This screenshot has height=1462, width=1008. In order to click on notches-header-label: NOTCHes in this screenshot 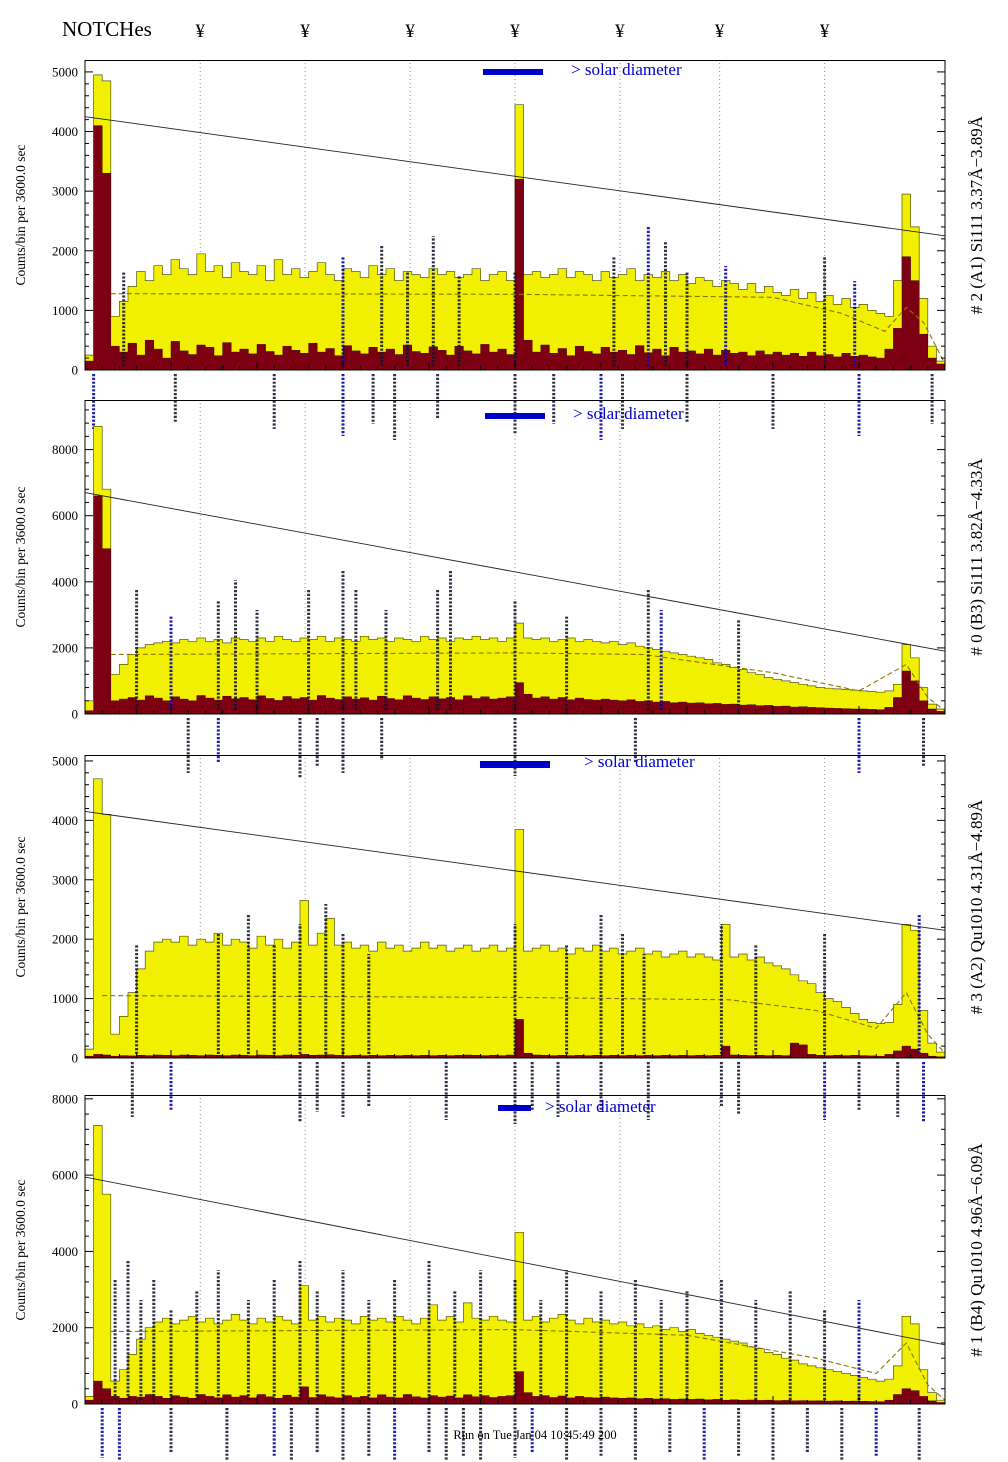, I will do `click(107, 29)`.